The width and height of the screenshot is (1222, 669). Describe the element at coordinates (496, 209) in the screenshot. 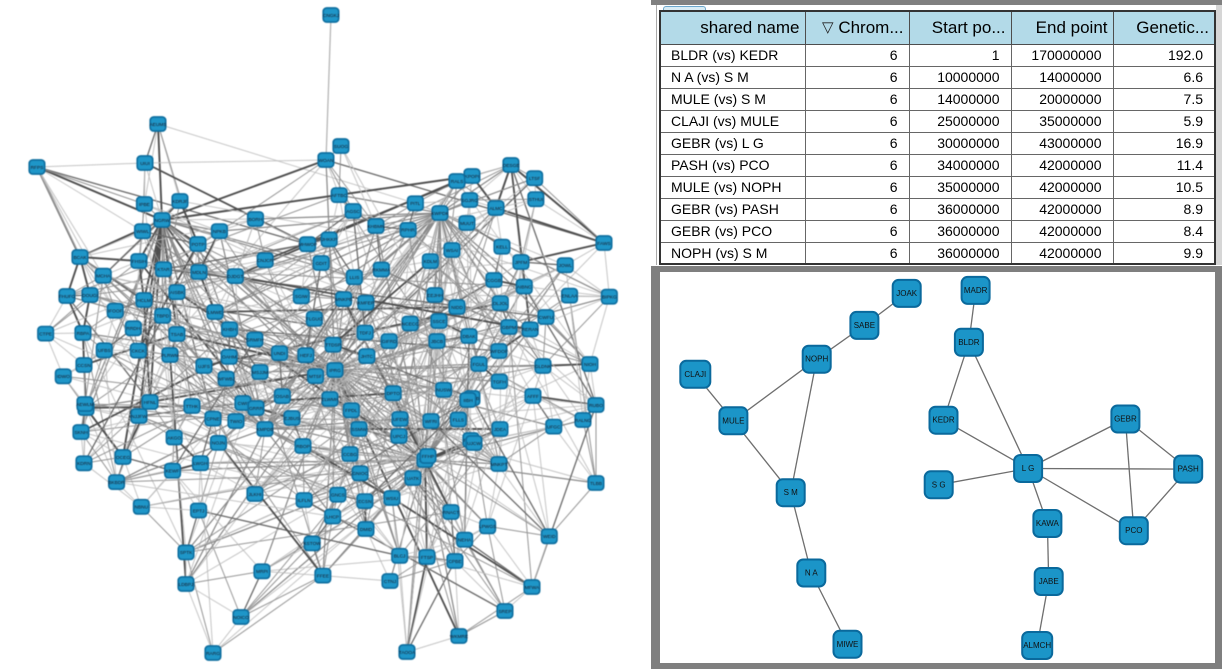

I see `svg-text: ALMC` at that location.